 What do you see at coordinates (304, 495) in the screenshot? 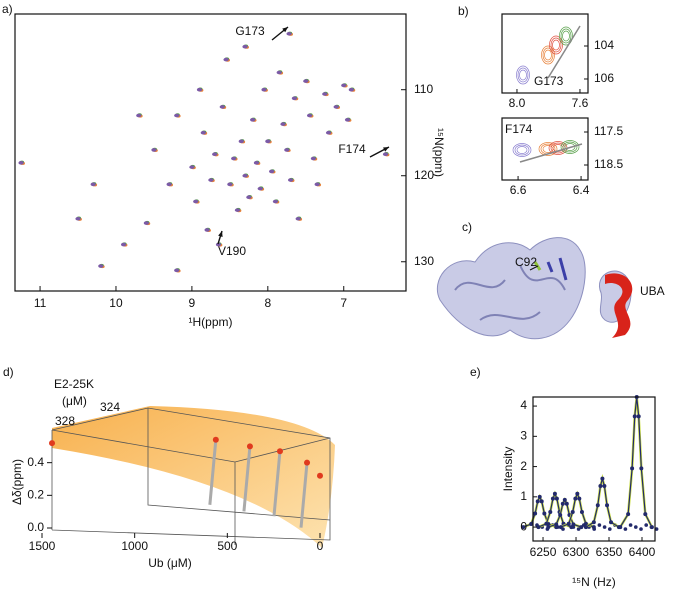
I see `drop-line` at bounding box center [304, 495].